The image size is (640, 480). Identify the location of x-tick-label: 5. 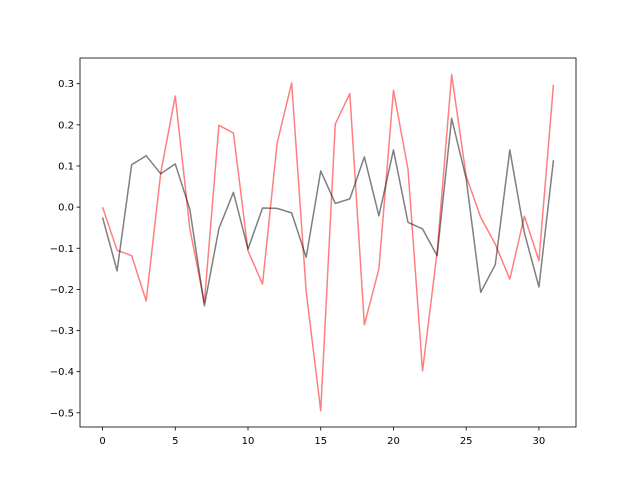
(175, 441).